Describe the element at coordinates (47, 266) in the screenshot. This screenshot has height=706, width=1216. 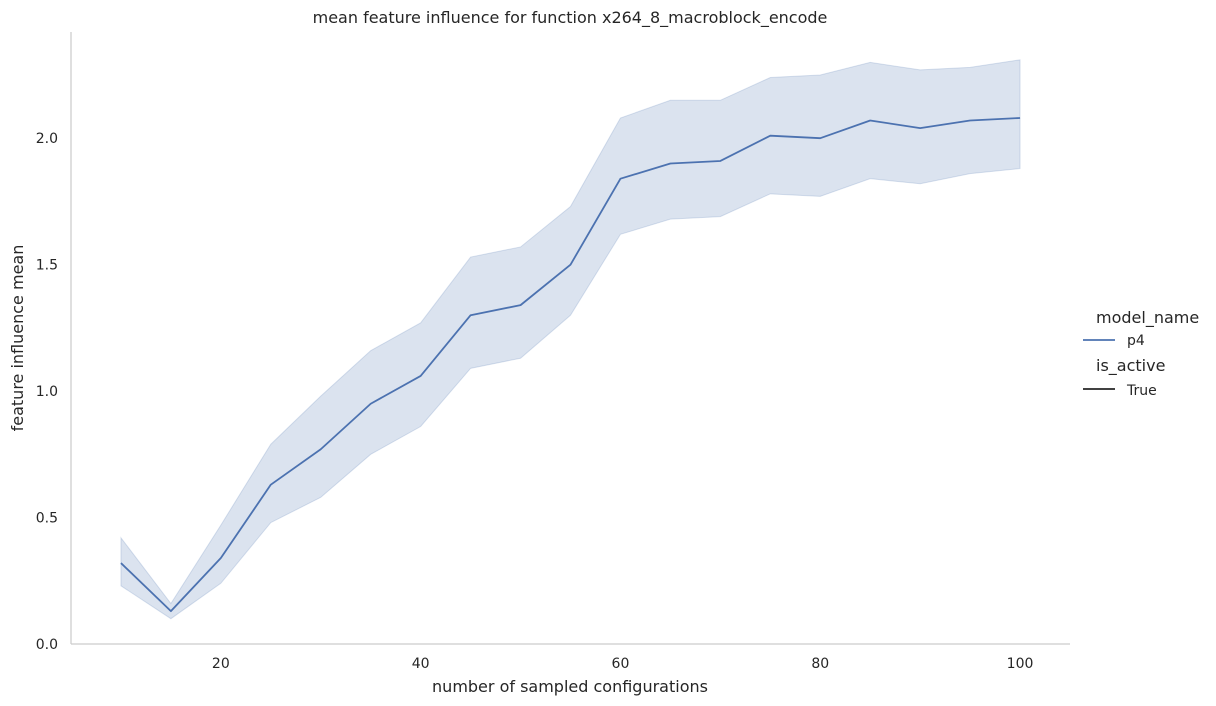
I see `y-tick-label: 1.5` at that location.